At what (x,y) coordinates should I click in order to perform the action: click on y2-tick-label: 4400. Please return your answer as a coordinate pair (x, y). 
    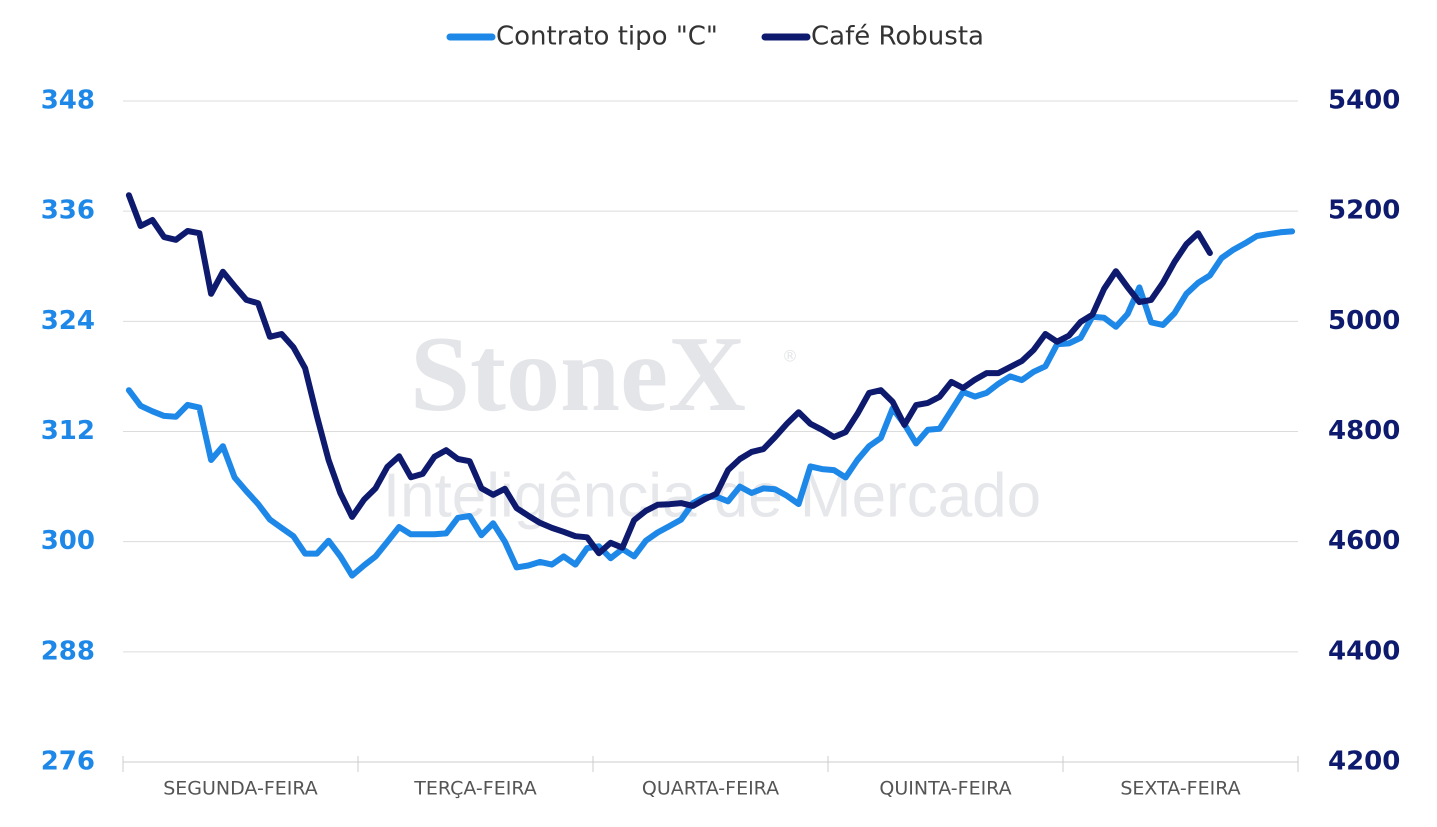
    Looking at the image, I should click on (1364, 651).